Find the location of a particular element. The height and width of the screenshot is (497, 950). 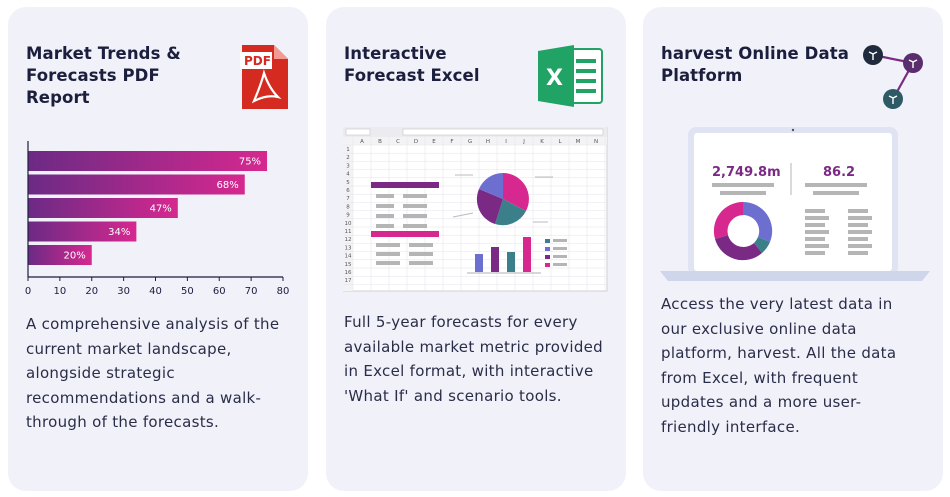

svg-text: F is located at coordinates (451, 142).